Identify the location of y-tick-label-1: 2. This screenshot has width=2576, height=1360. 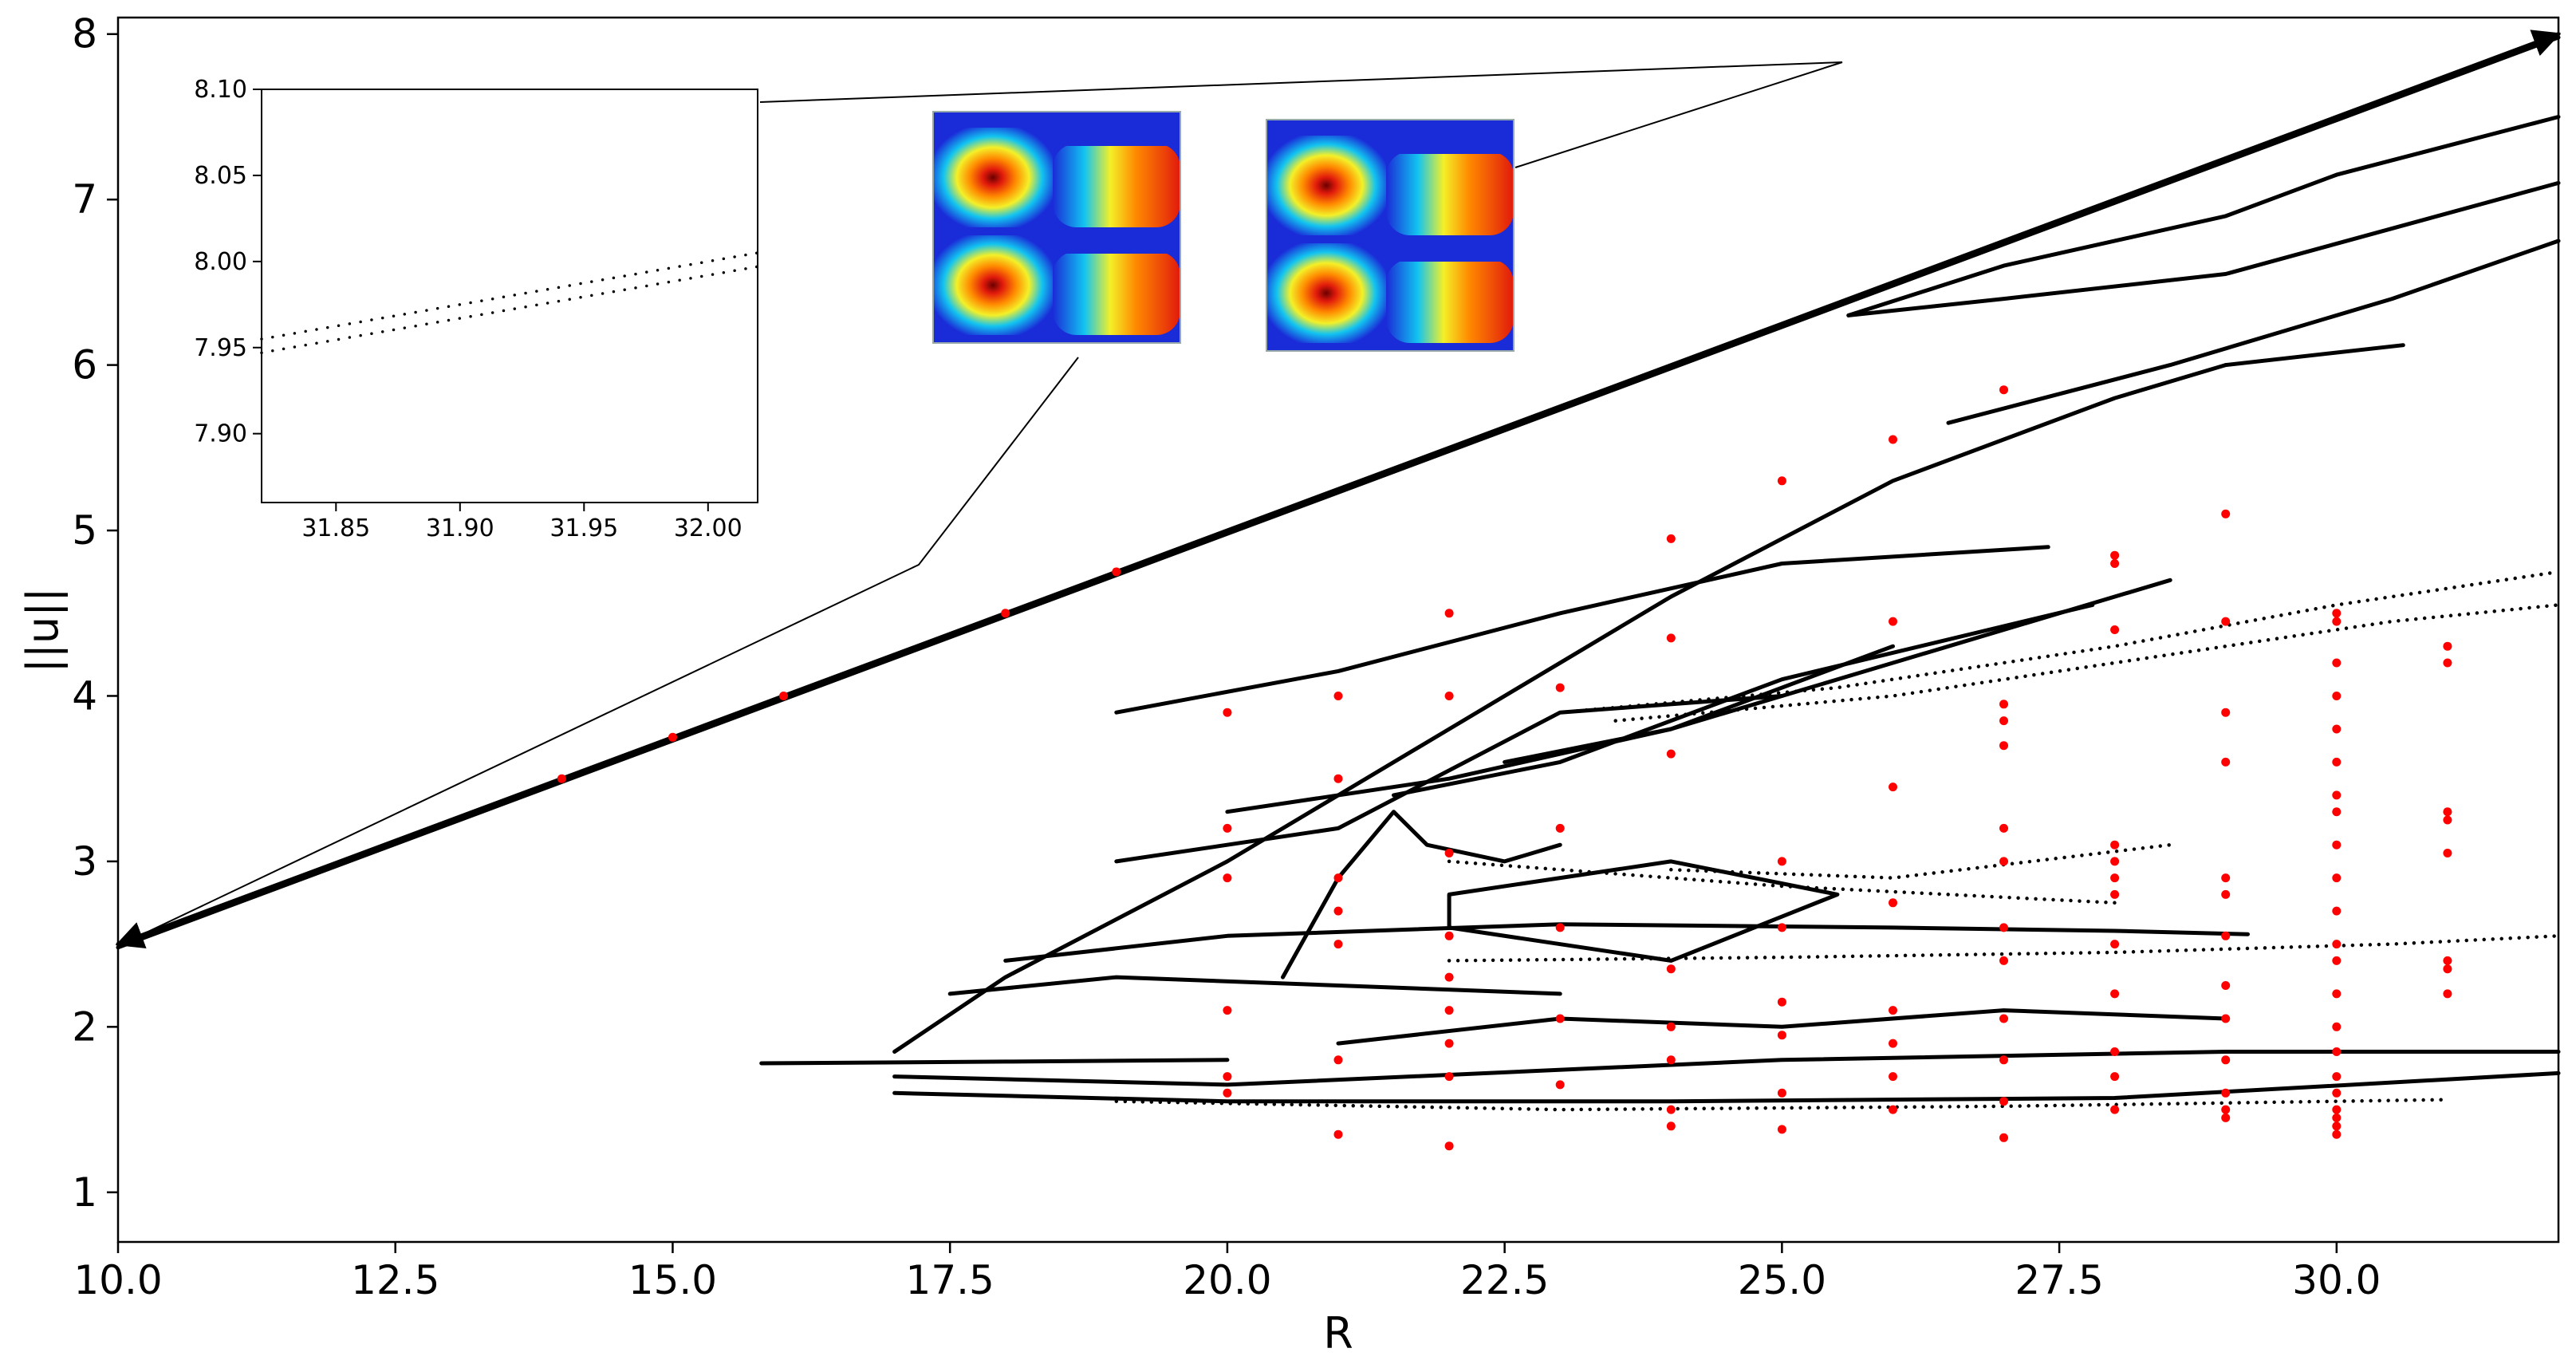
(84, 1026).